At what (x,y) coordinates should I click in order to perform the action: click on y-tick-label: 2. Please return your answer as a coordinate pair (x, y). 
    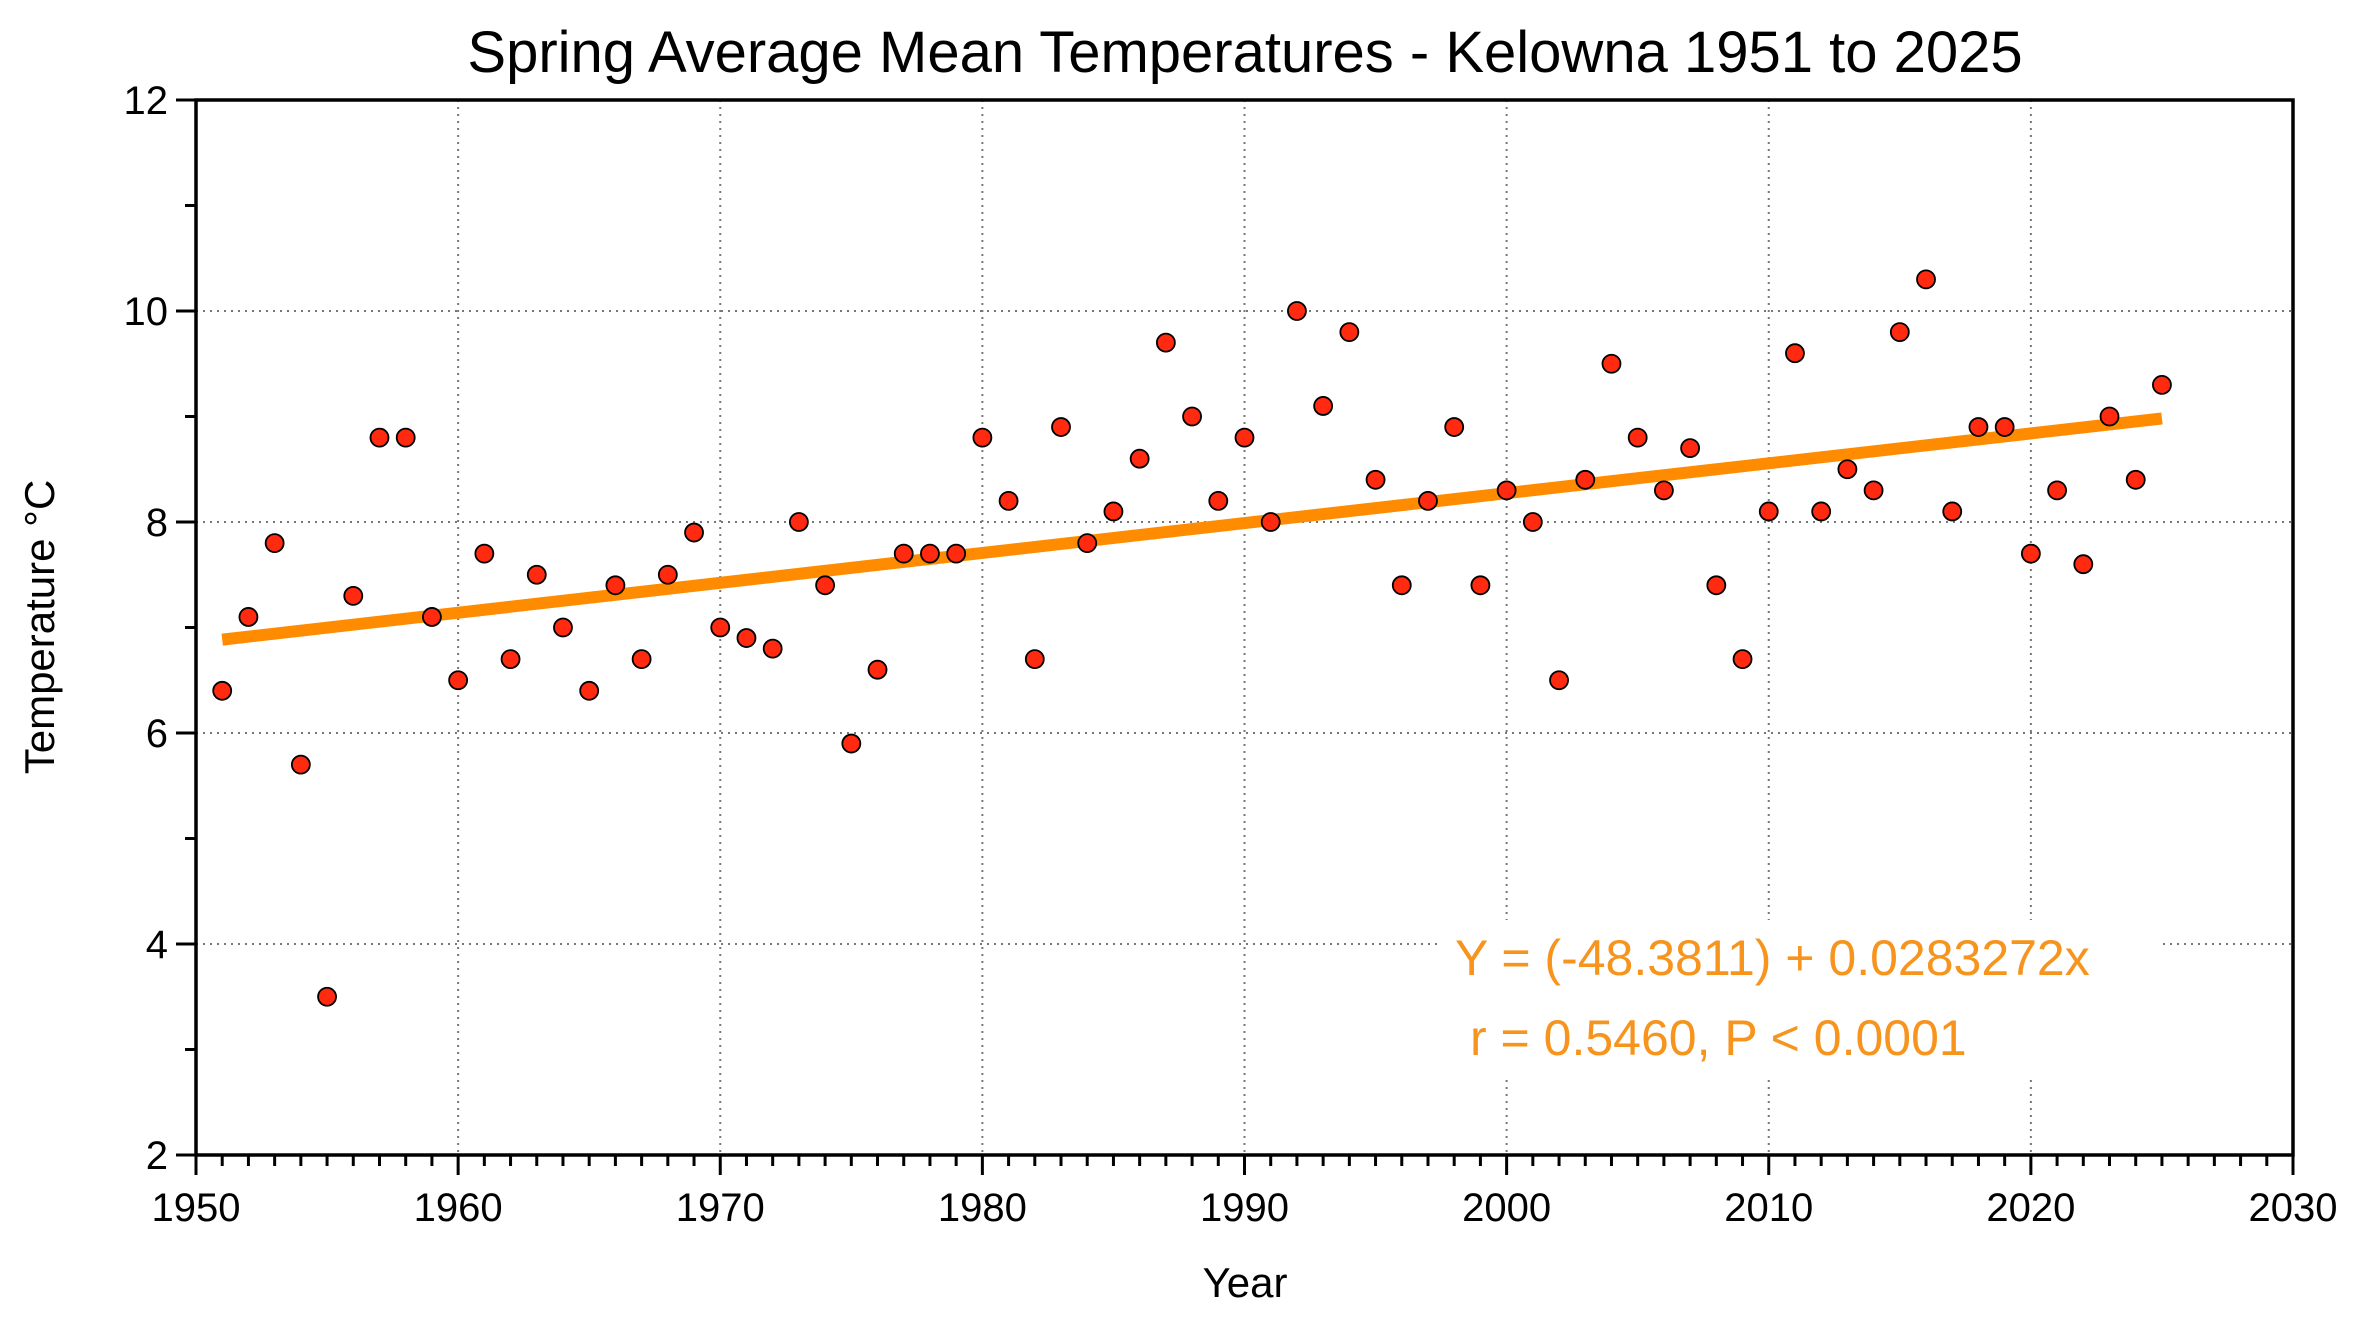
    Looking at the image, I should click on (157, 1156).